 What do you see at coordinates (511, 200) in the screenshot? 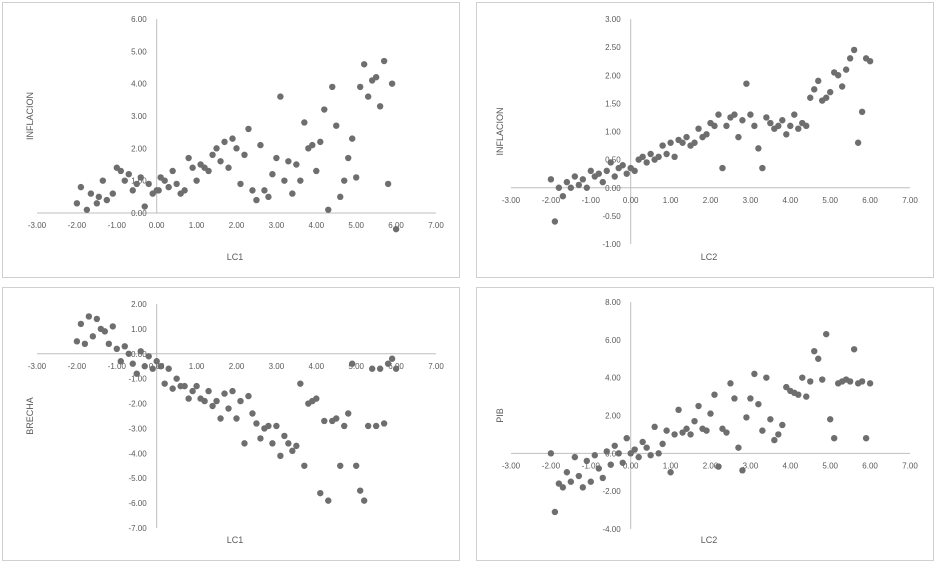
I see `x-tick-label: -3.00` at bounding box center [511, 200].